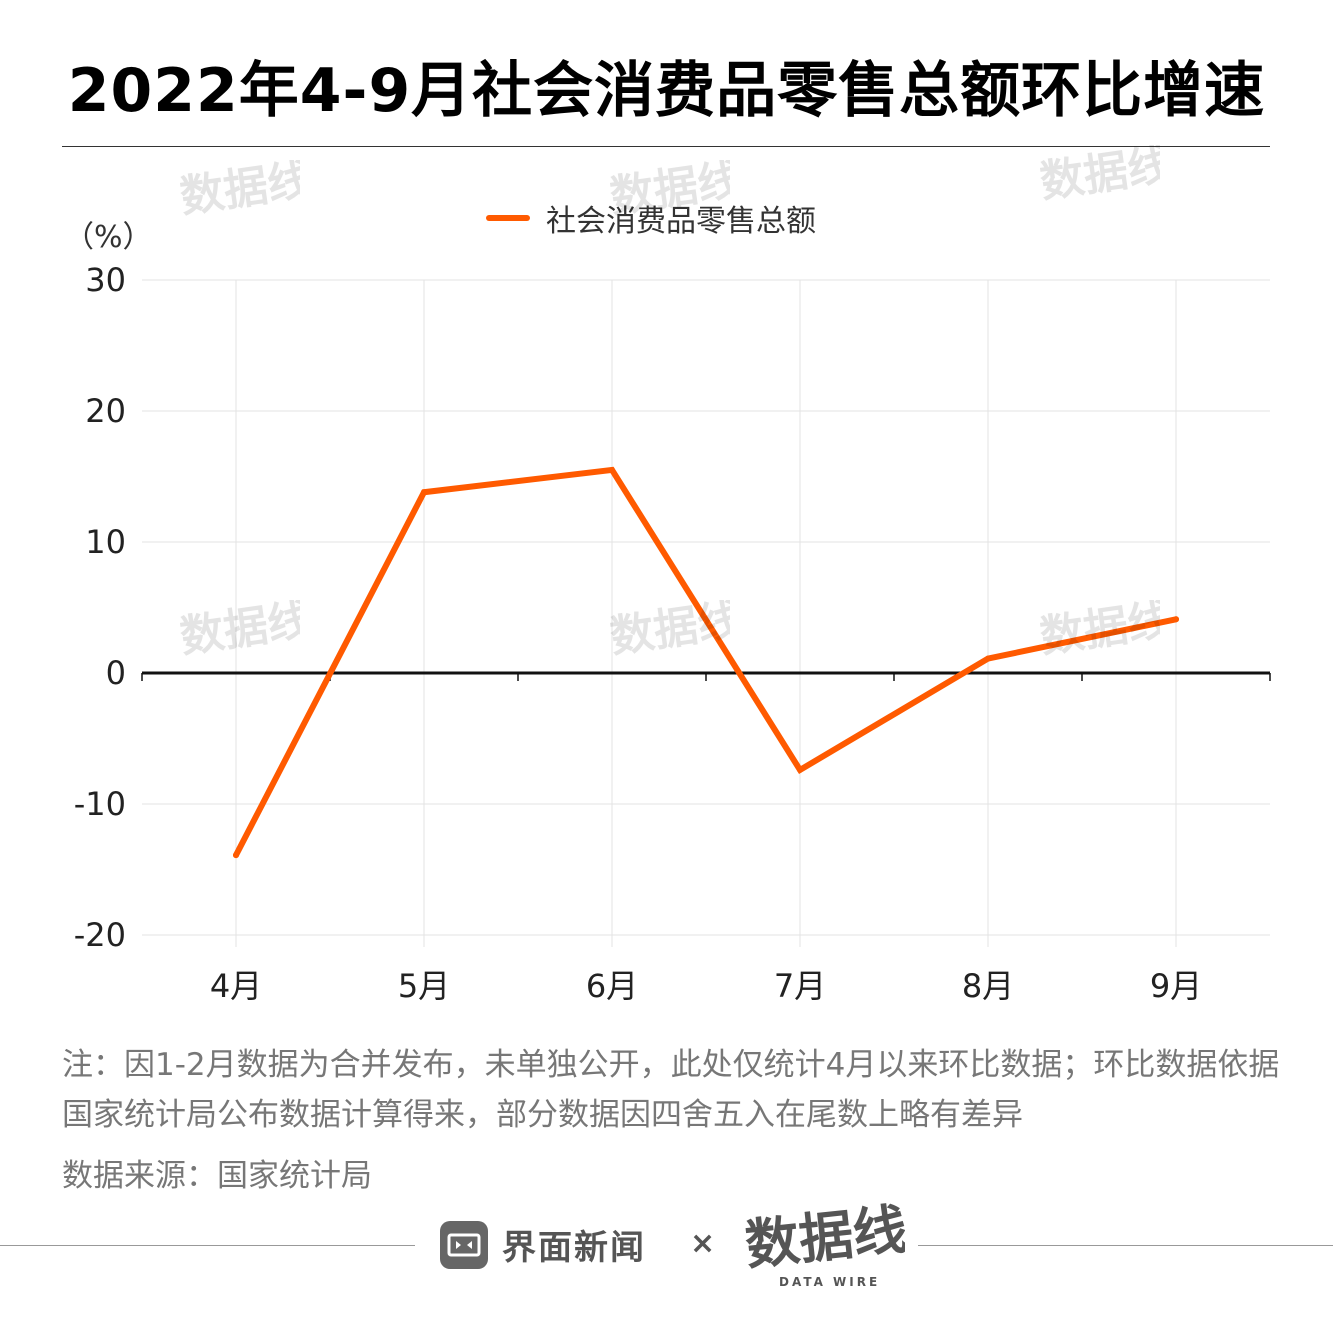 The width and height of the screenshot is (1333, 1332). Describe the element at coordinates (100, 804) in the screenshot. I see `y-tick-label: -10` at that location.